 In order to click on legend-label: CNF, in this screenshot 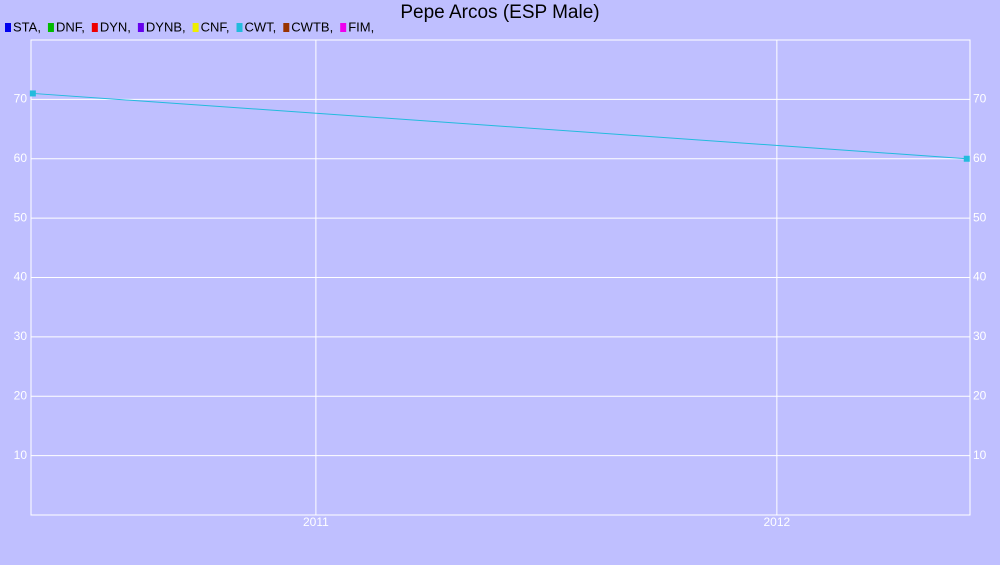, I will do `click(215, 26)`.